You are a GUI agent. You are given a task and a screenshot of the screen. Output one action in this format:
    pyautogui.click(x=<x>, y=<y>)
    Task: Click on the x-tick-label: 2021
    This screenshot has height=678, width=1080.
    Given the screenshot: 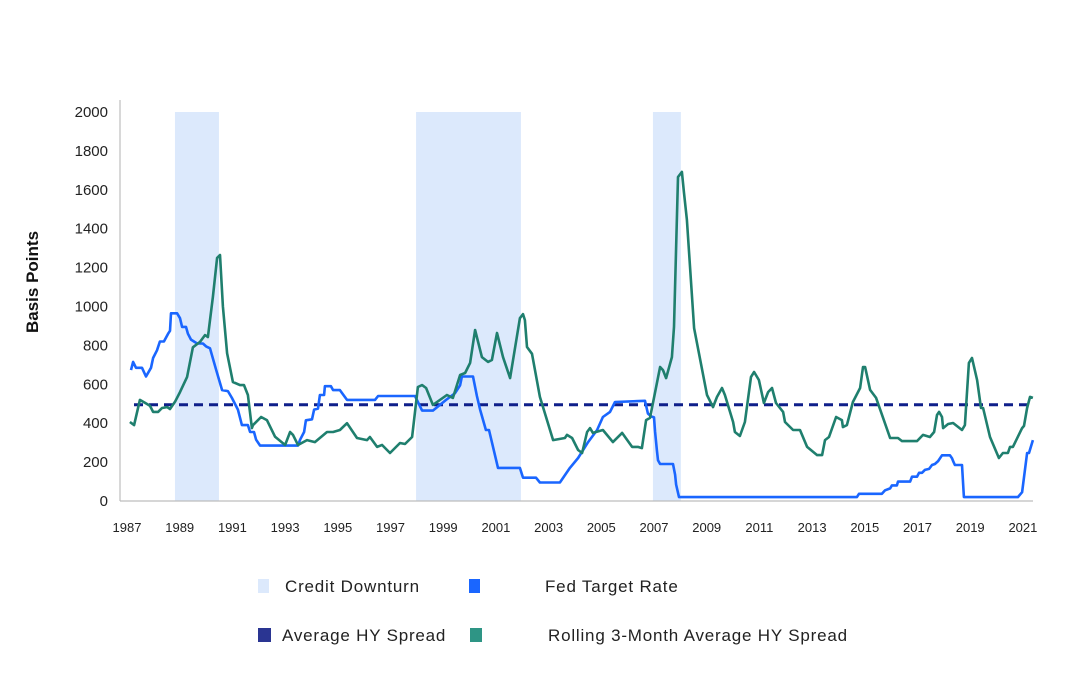 What is the action you would take?
    pyautogui.click(x=1022, y=527)
    